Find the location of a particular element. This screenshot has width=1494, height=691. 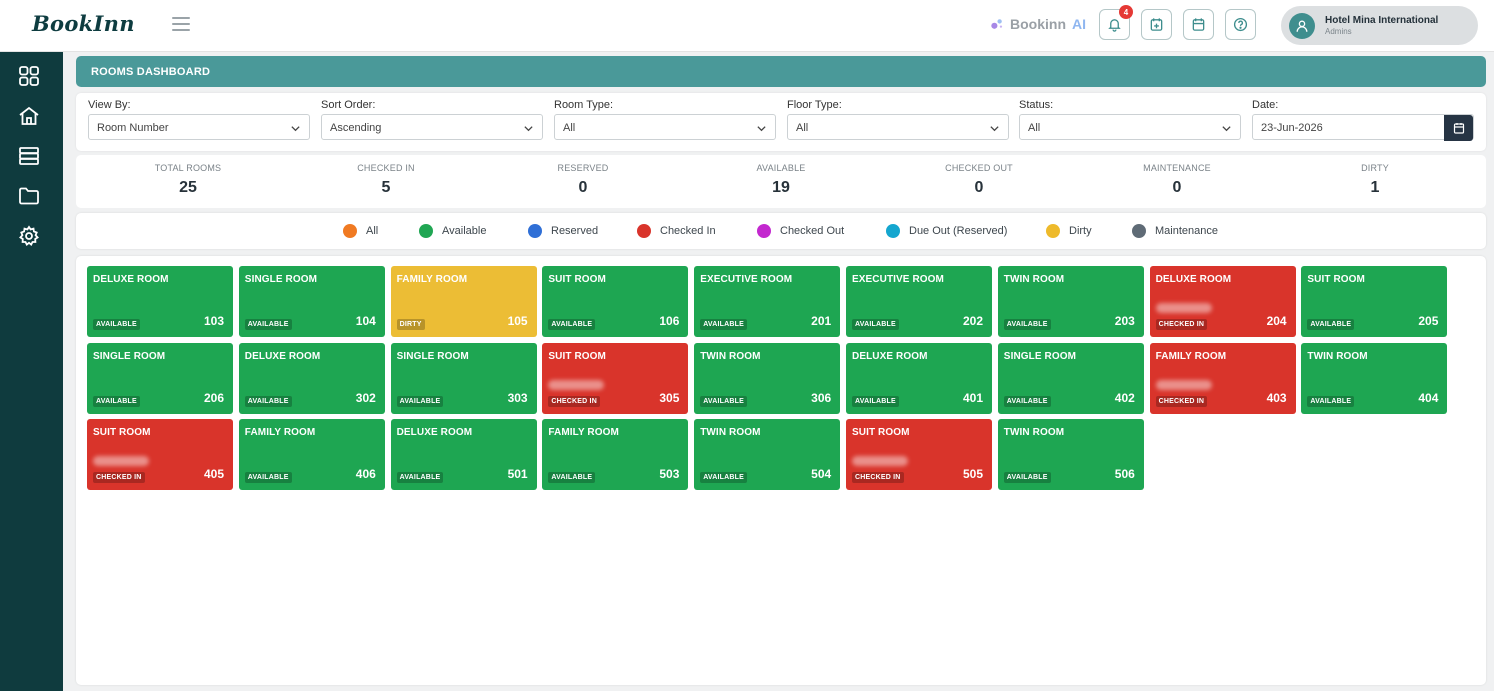

room-type: EXECUTIVE ROOM is located at coordinates (746, 279).